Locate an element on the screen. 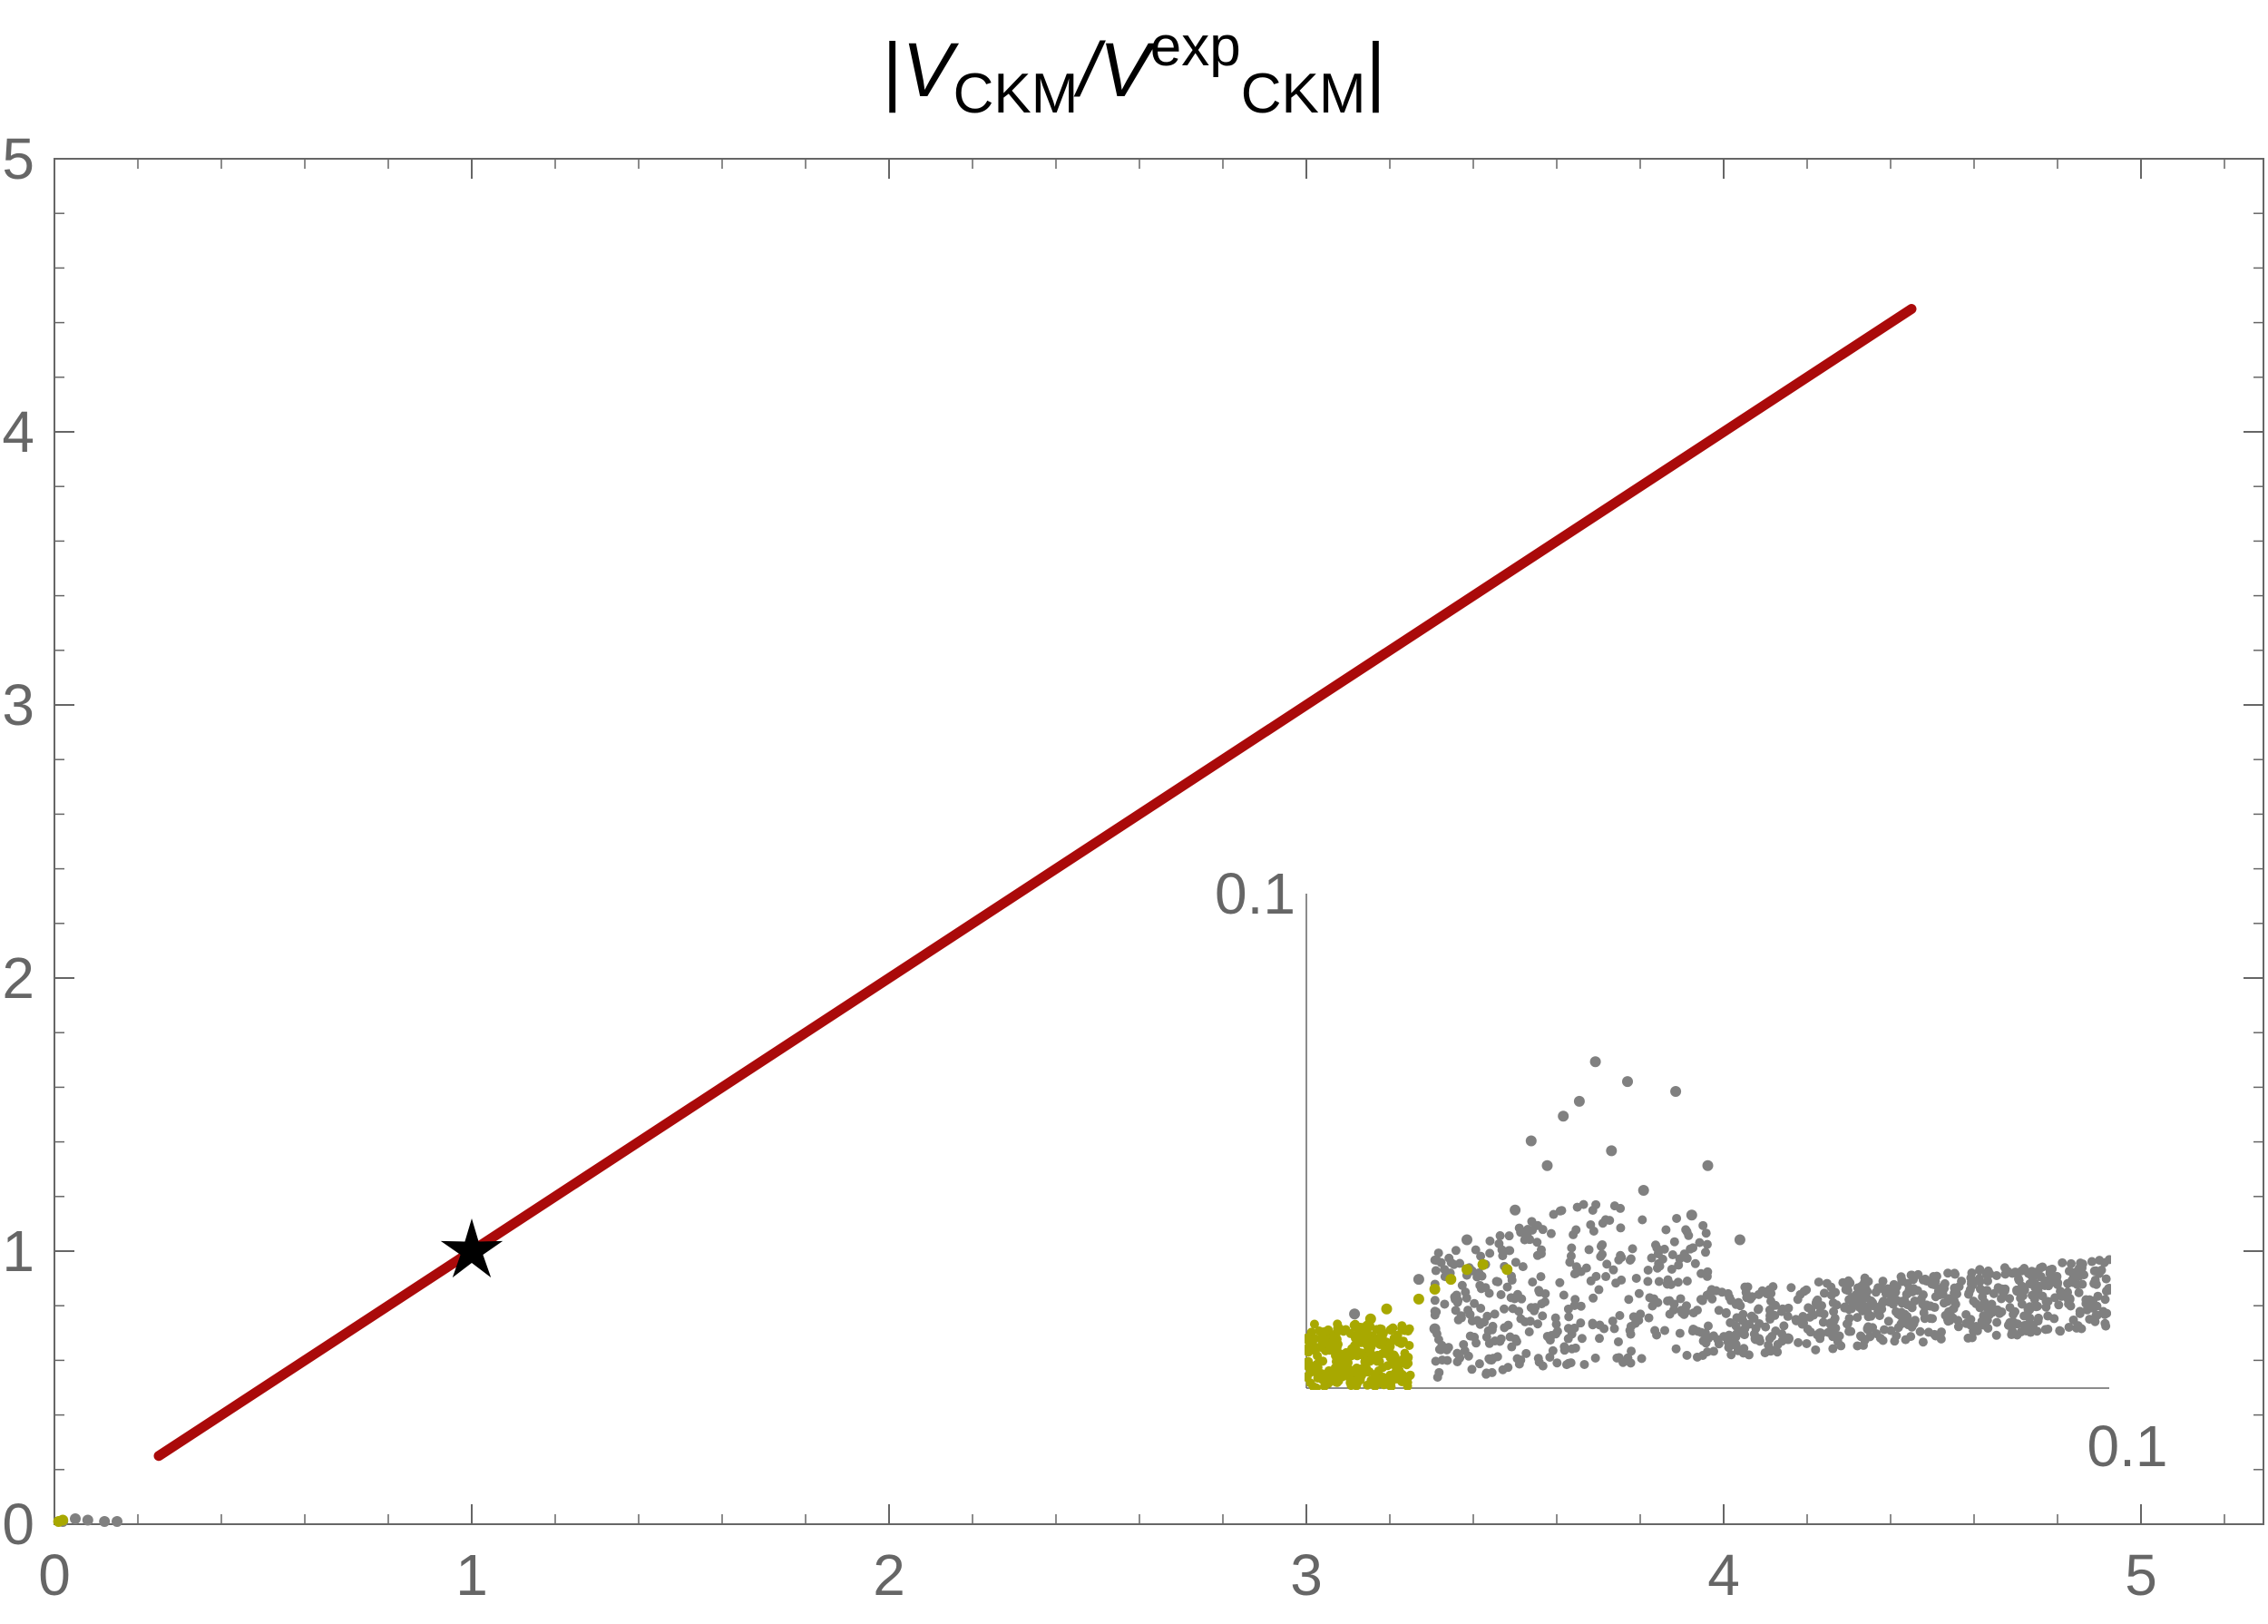 This screenshot has width=2268, height=1624. x-tick-label: 5 is located at coordinates (2141, 1575).